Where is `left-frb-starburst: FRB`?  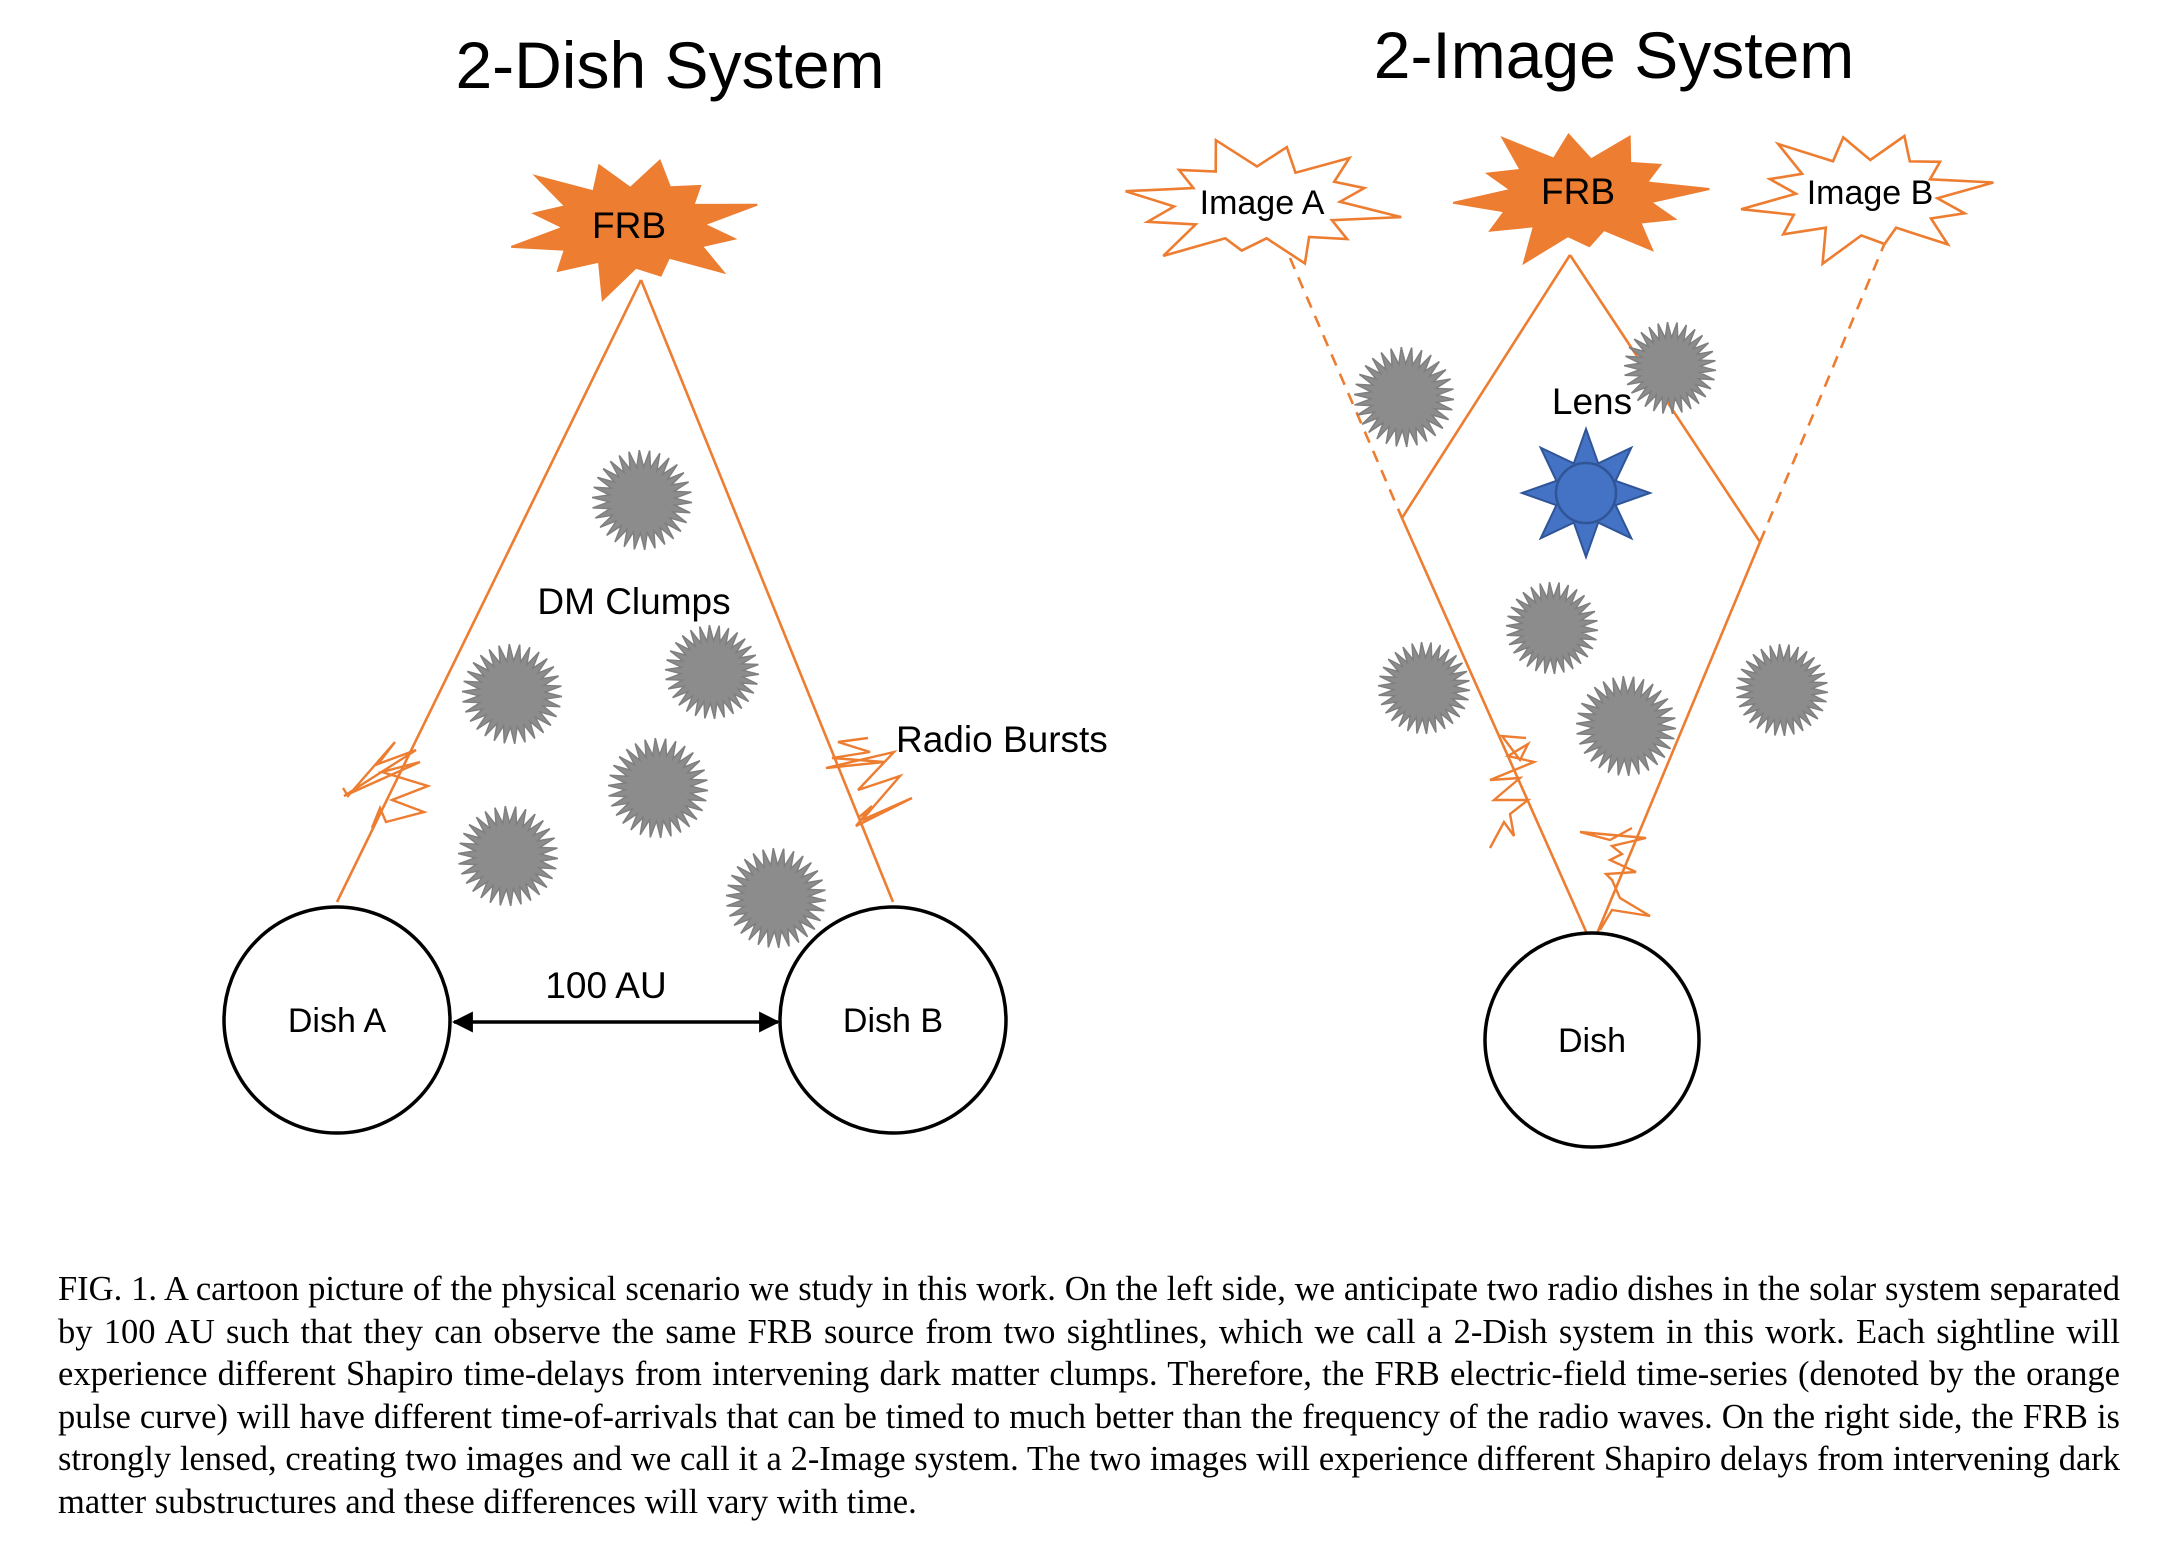 left-frb-starburst: FRB is located at coordinates (634, 230).